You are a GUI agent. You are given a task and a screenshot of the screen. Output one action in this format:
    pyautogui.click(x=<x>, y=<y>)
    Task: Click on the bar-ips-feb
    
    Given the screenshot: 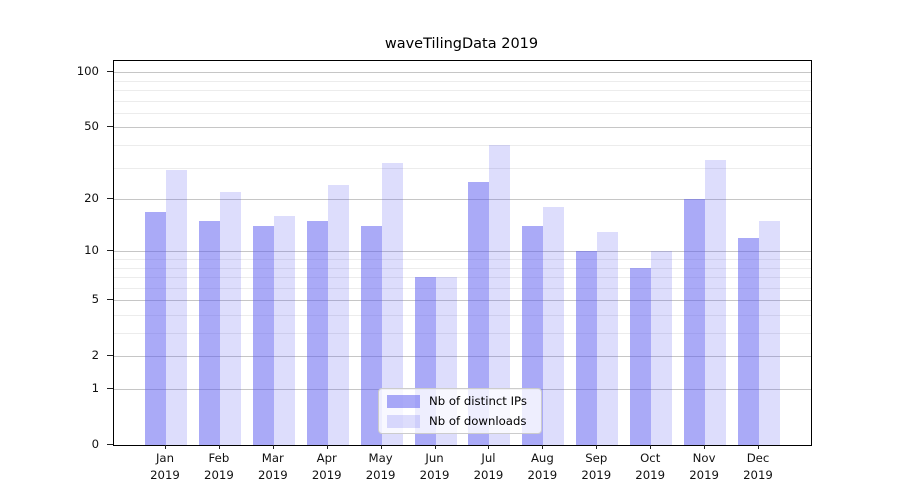 What is the action you would take?
    pyautogui.click(x=209, y=333)
    